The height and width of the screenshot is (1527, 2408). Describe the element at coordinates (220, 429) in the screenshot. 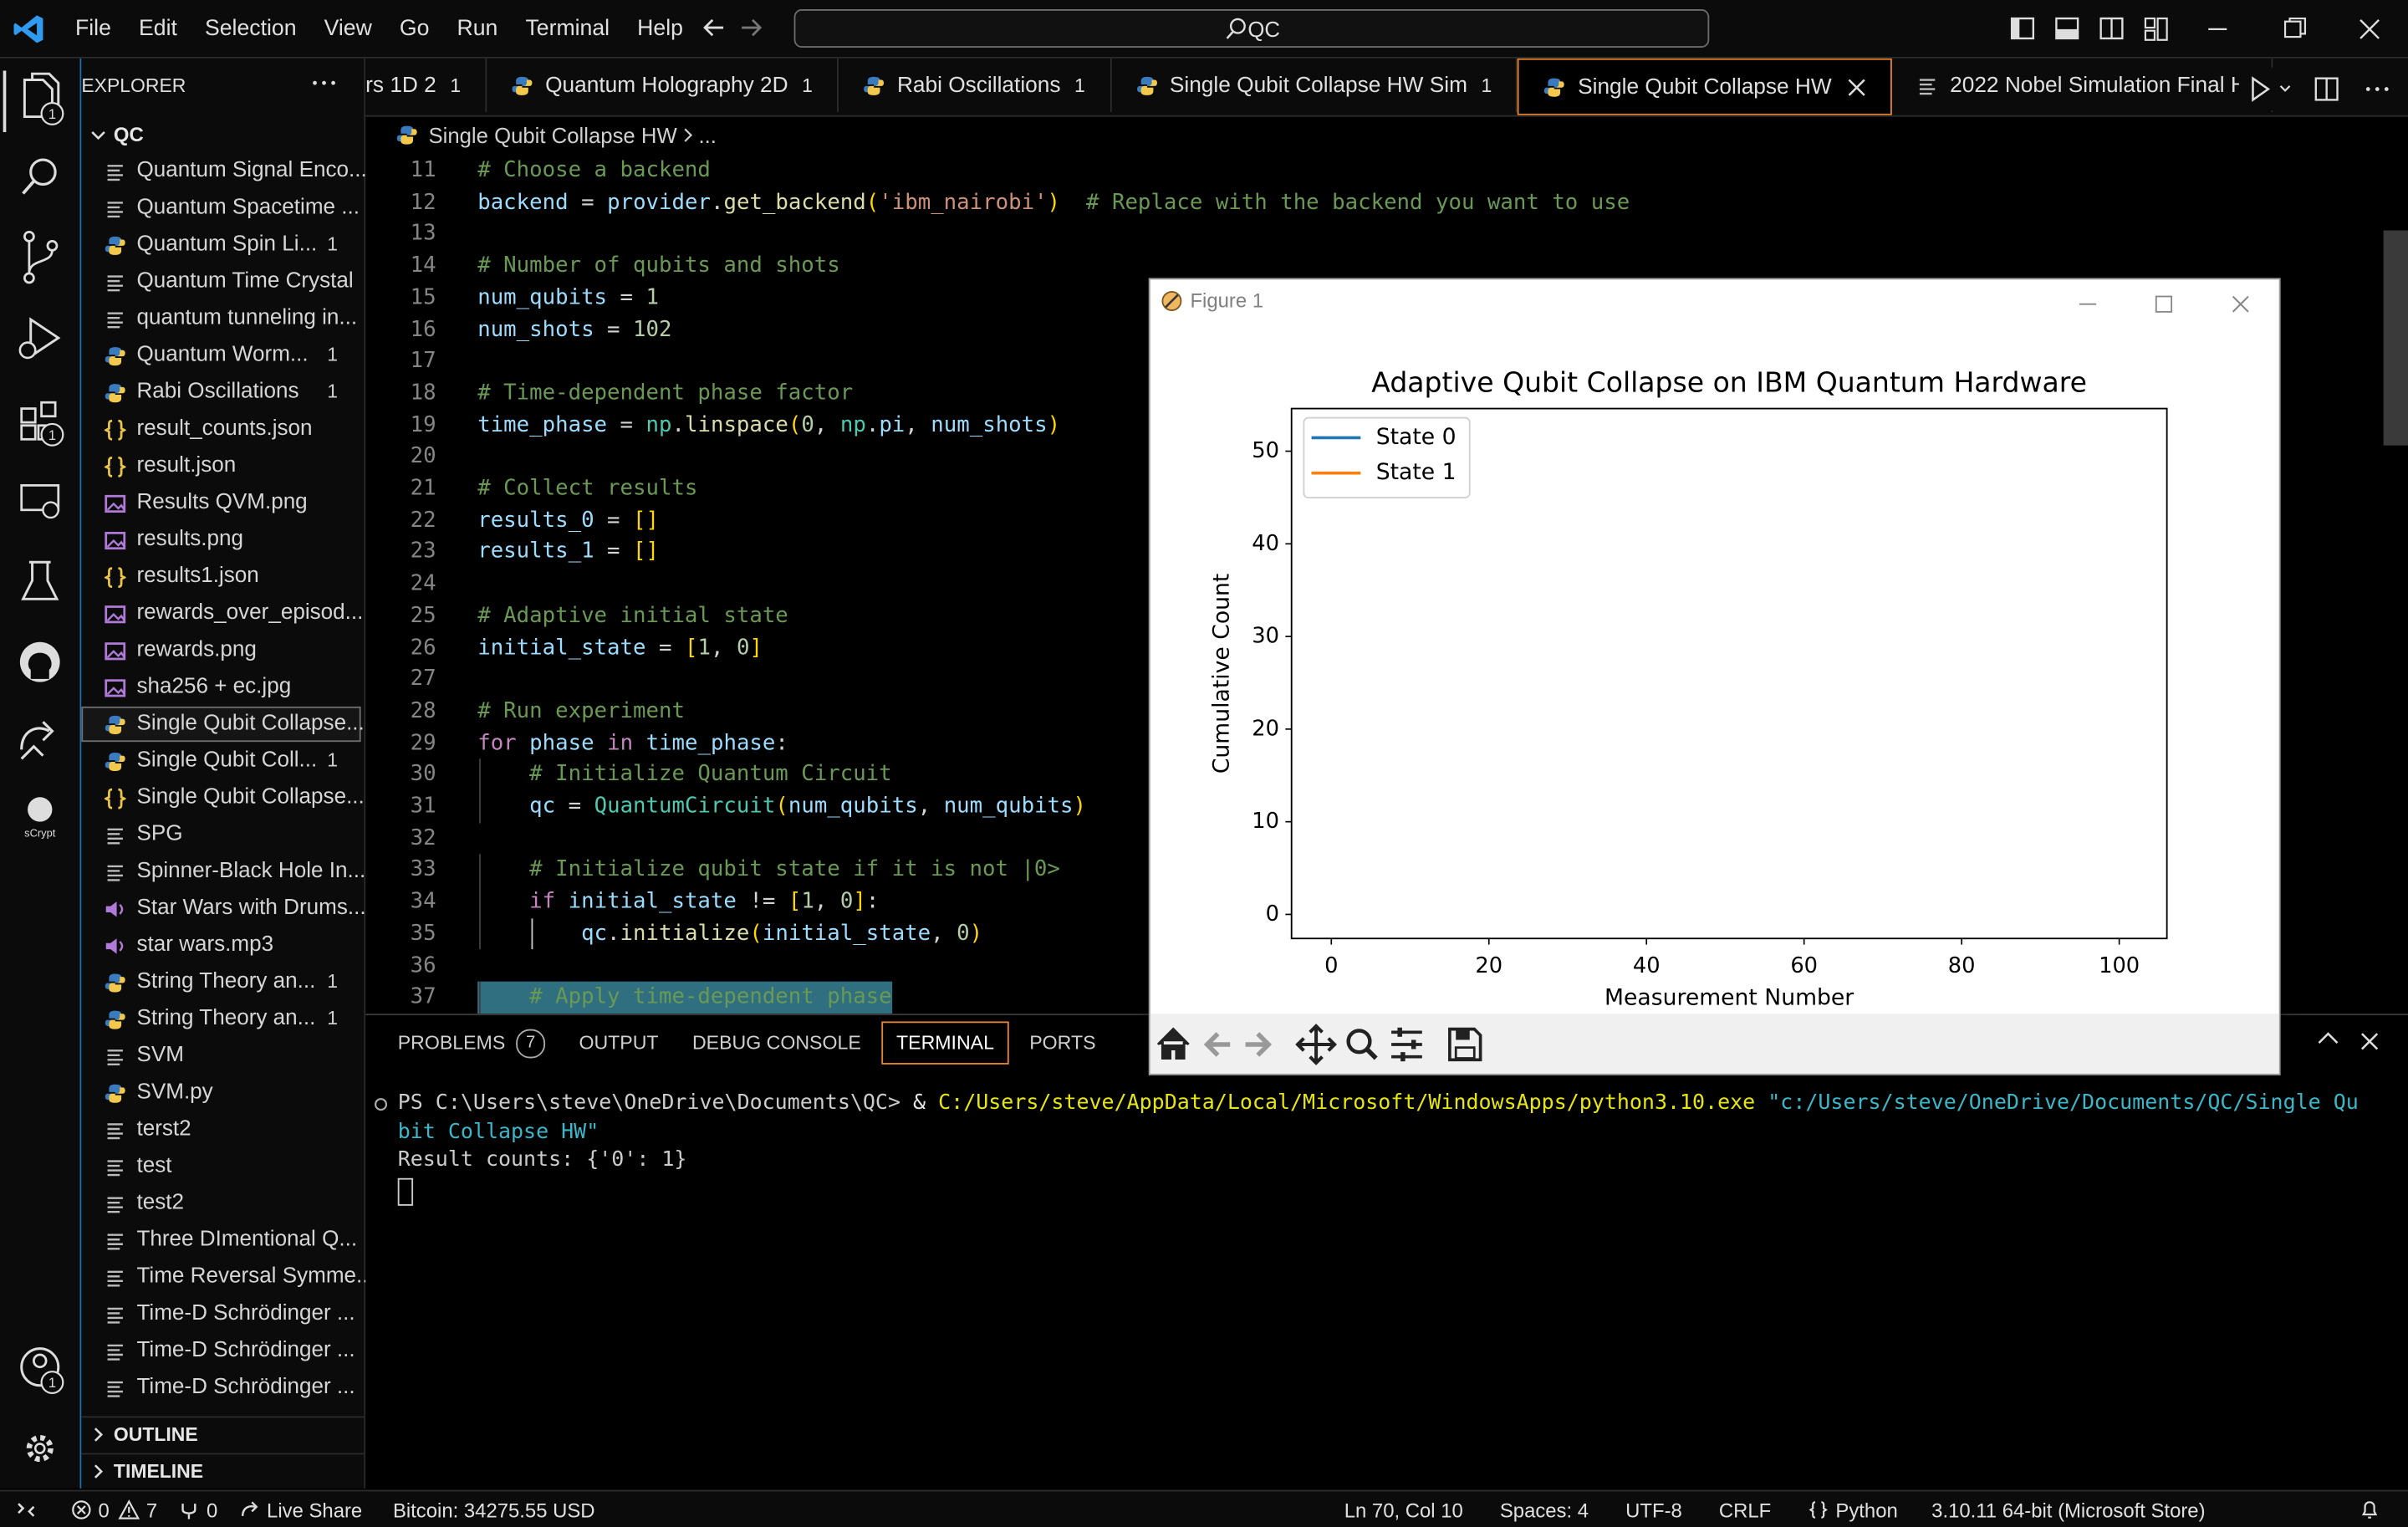

I see `file-row: result_counts.json` at that location.